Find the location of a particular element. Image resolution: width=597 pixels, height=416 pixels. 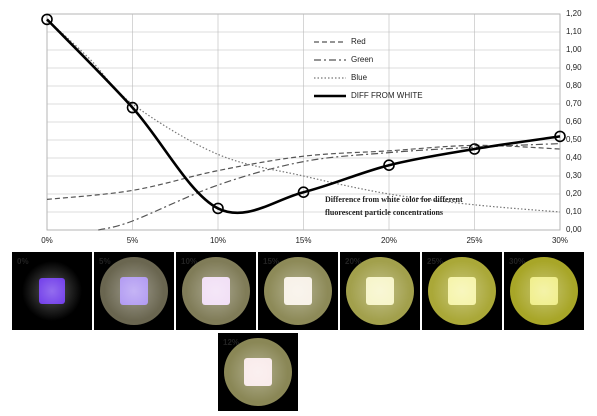

y-tick-label: 1,10 is located at coordinates (574, 31).